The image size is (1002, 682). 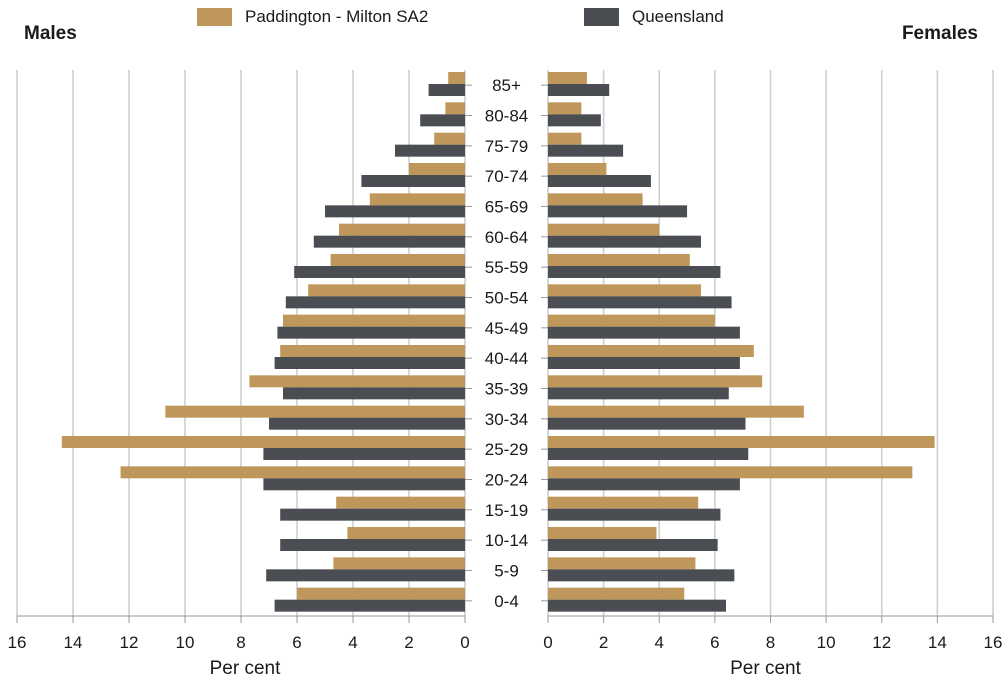 What do you see at coordinates (654, 17) in the screenshot?
I see `legend-item-queensland: Queensland` at bounding box center [654, 17].